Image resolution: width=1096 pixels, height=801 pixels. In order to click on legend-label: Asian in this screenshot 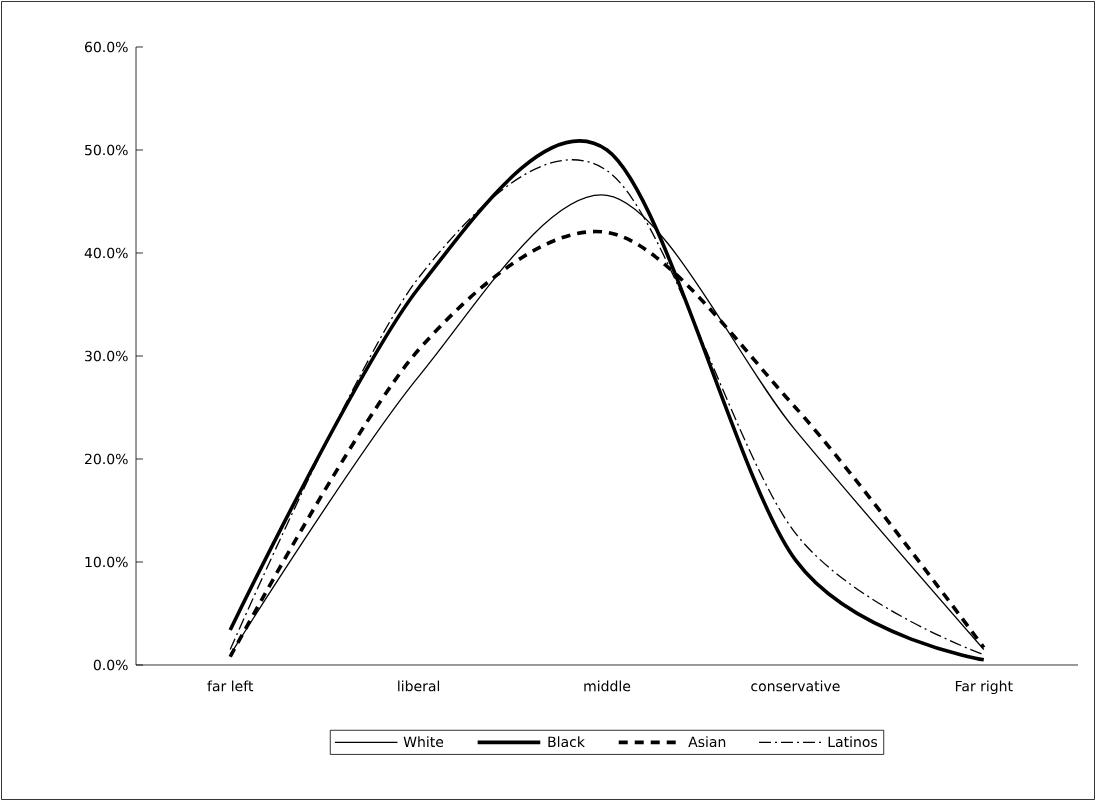, I will do `click(707, 742)`.